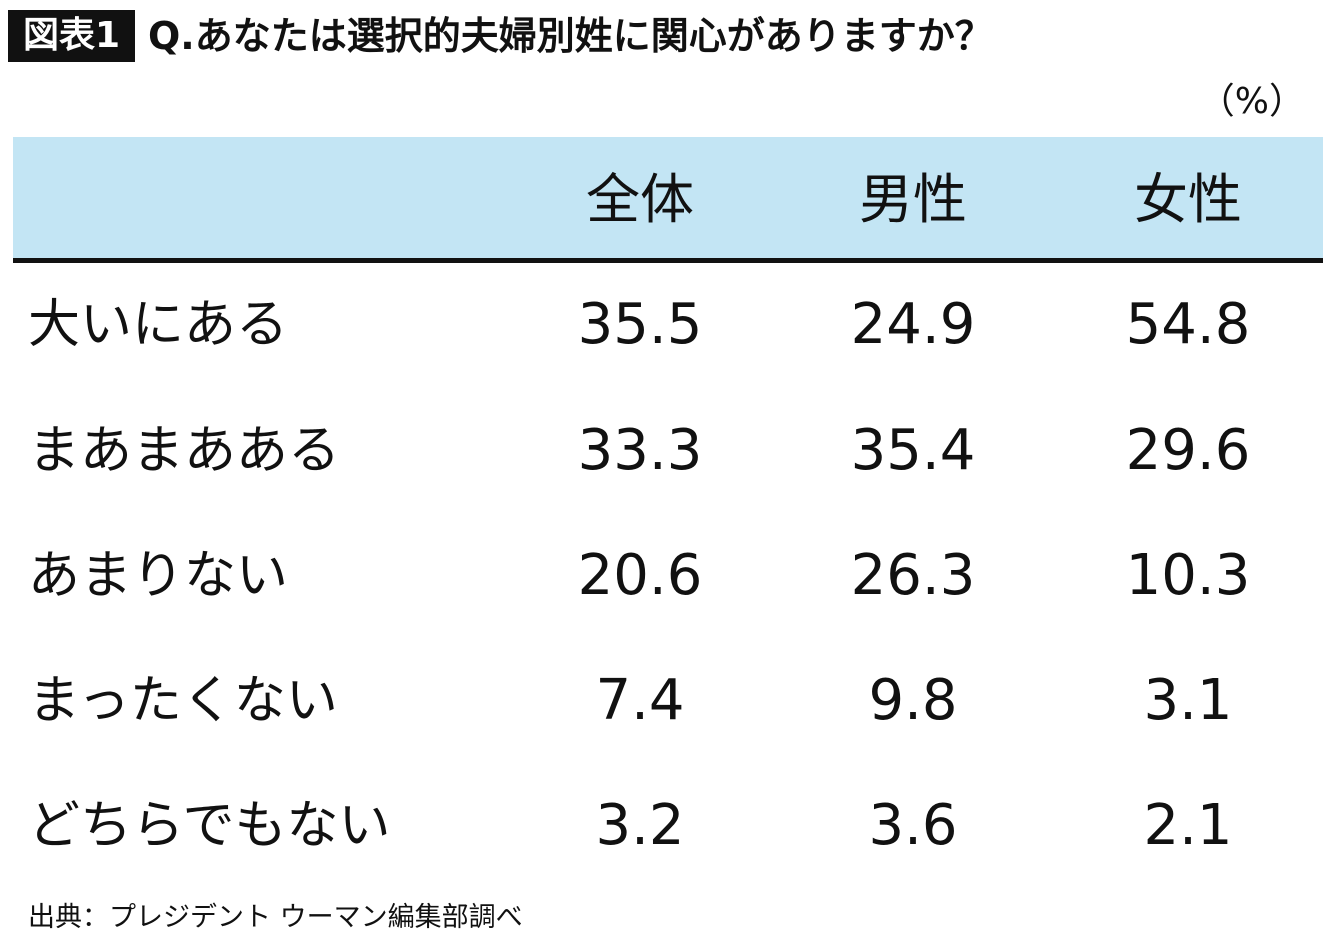 The width and height of the screenshot is (1340, 941). What do you see at coordinates (1188, 199) in the screenshot?
I see `column-header: 女性` at bounding box center [1188, 199].